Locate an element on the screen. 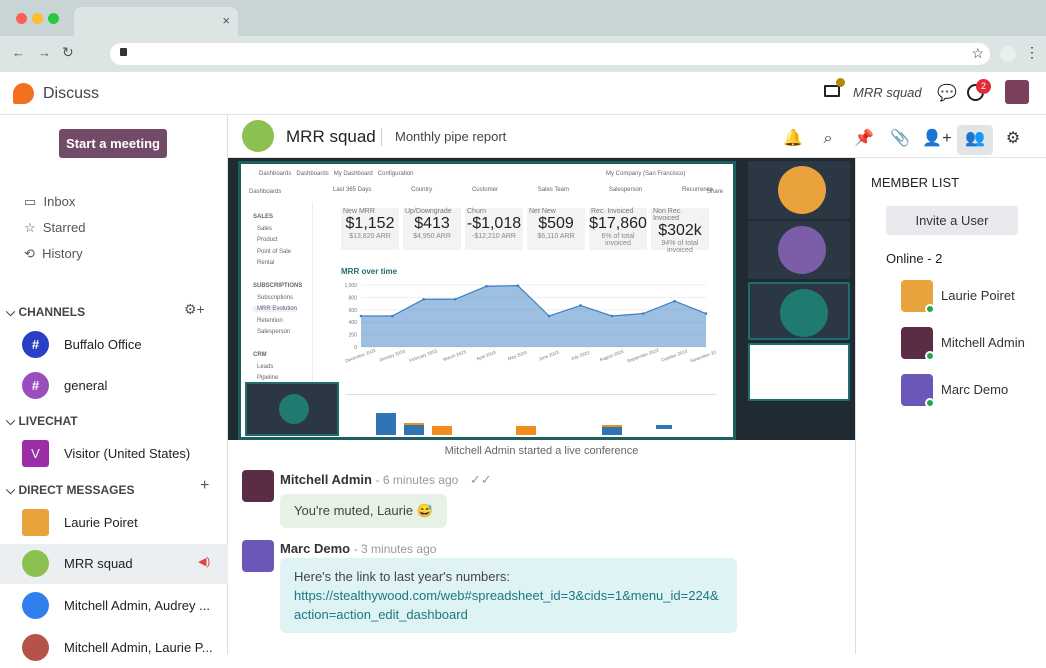  dm-laurie-poiret: Laurie Poiret is located at coordinates (114, 523).